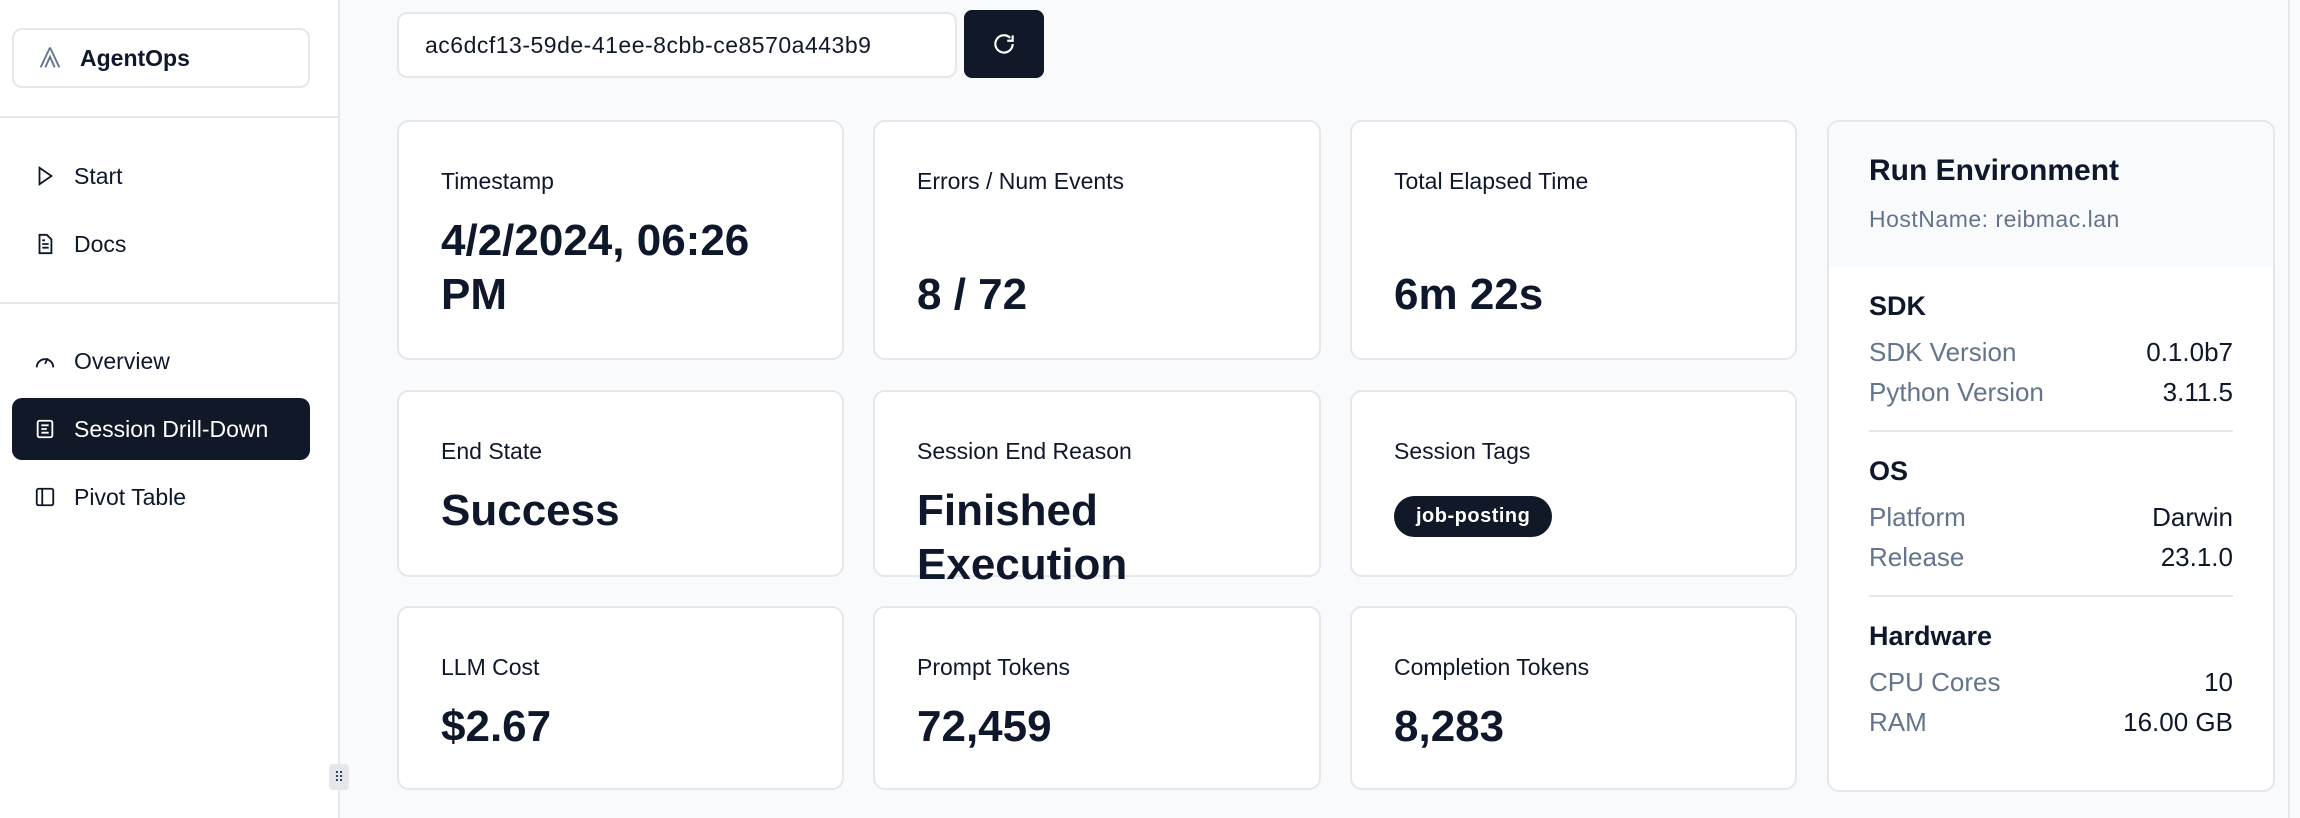 The image size is (2300, 818). Describe the element at coordinates (496, 726) in the screenshot. I see `card-value: $2.67` at that location.